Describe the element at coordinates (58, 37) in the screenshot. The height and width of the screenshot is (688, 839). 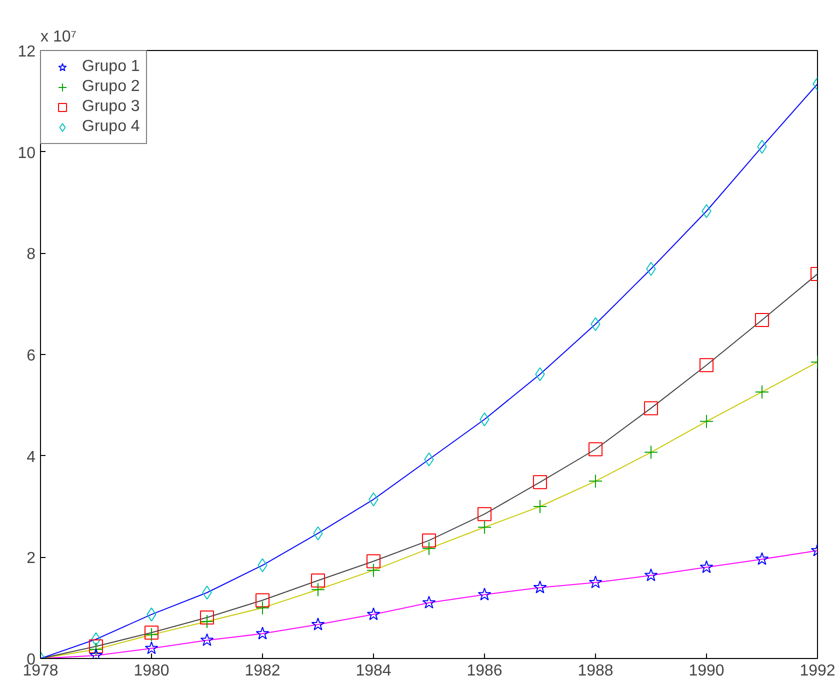
I see `text: x 10⁷` at that location.